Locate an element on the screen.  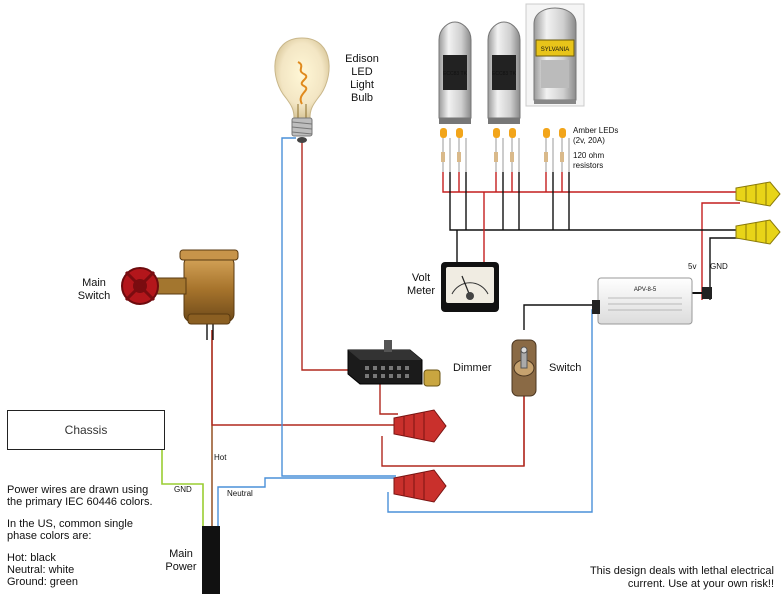
main-switch-label: Main Switch is located at coordinates (94, 289).